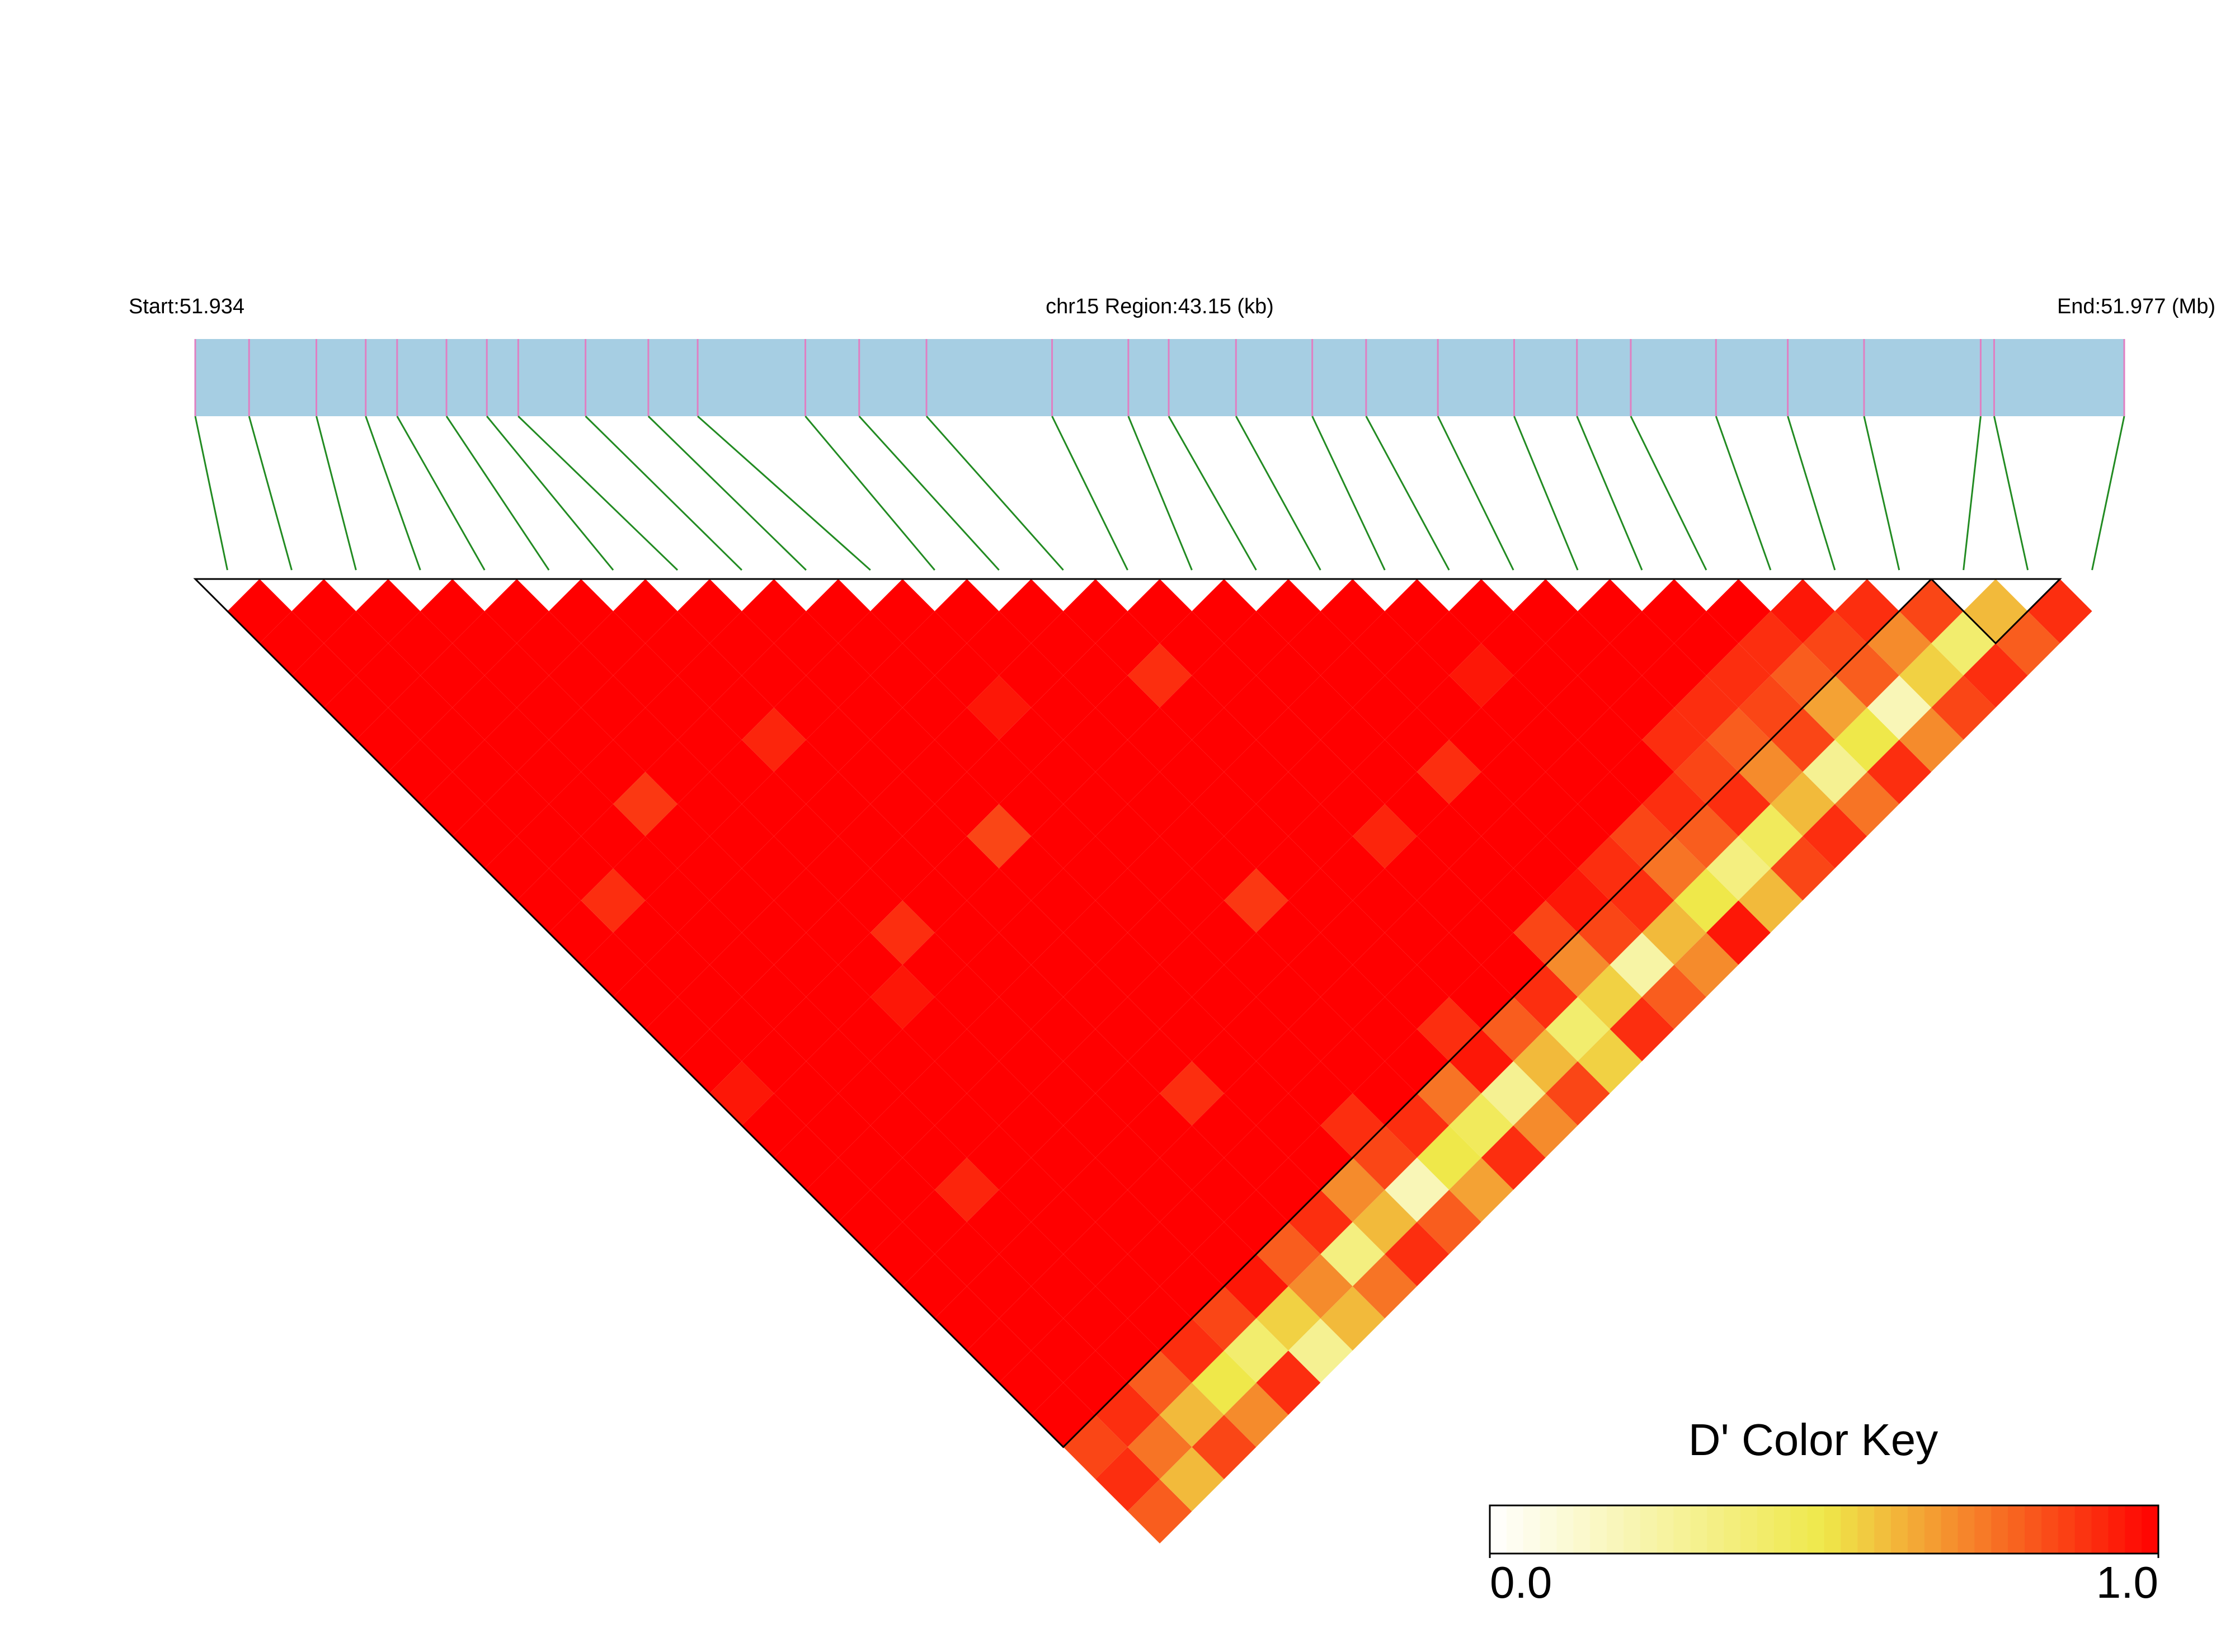 The height and width of the screenshot is (1652, 2235). Describe the element at coordinates (1813, 1440) in the screenshot. I see `color-key-title: D' Color Key` at that location.